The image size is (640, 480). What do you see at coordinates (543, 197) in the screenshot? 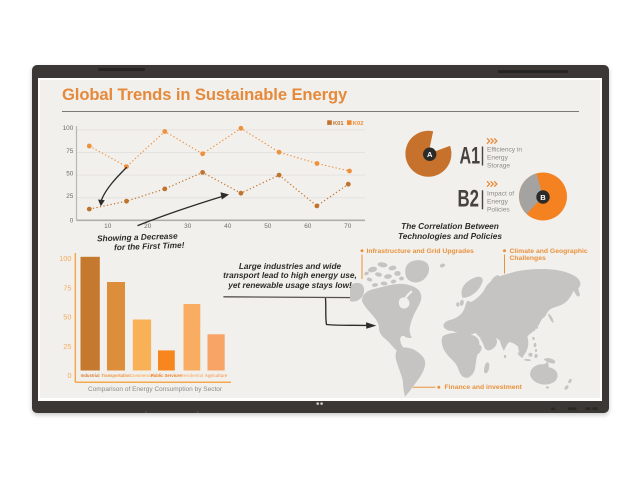
I see `svg-text: B` at bounding box center [543, 197].